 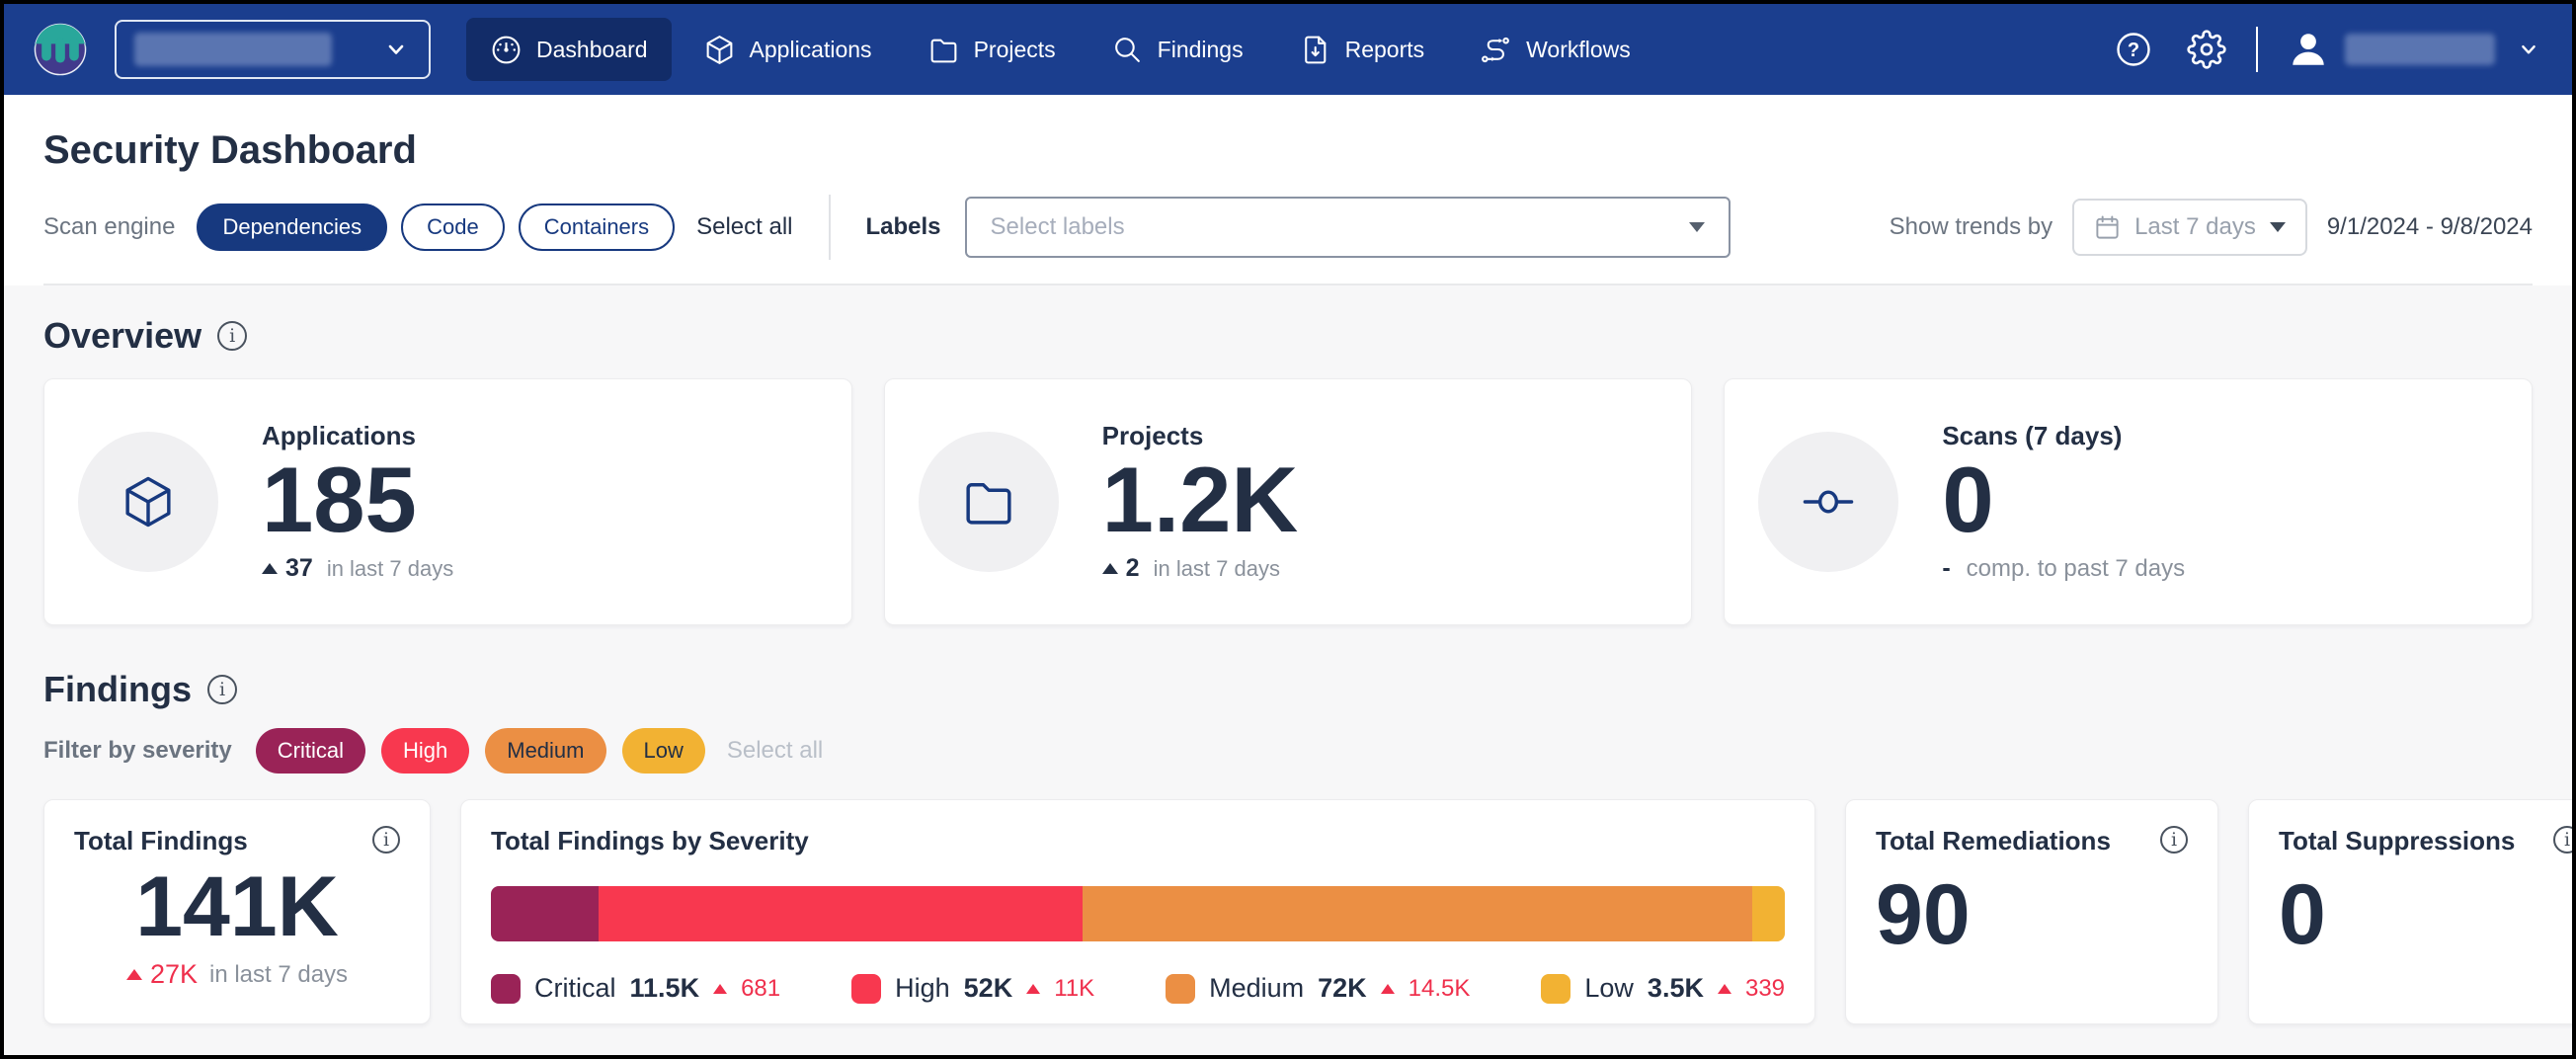 What do you see at coordinates (1675, 988) in the screenshot?
I see `legend-value: 3.5K` at bounding box center [1675, 988].